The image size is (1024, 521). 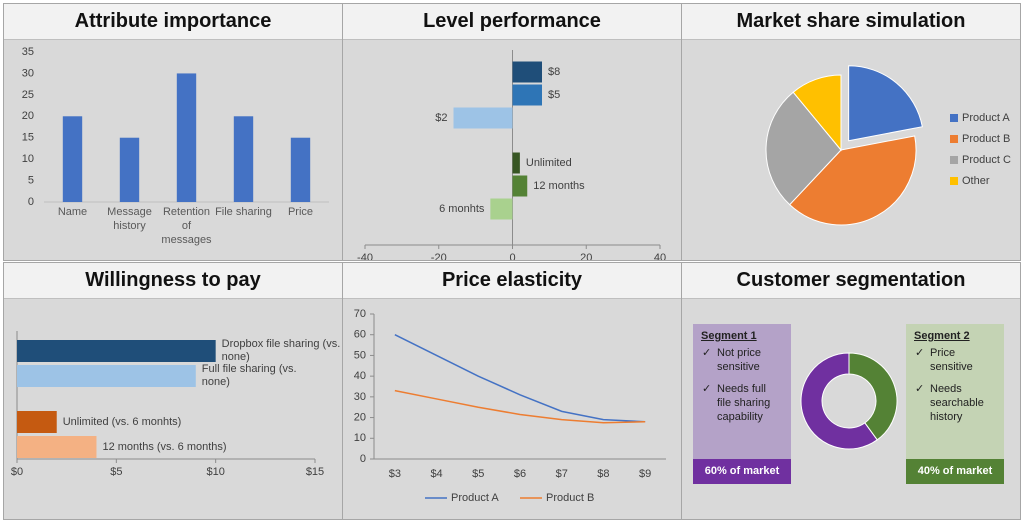 What do you see at coordinates (942, 336) in the screenshot?
I see `segment-title: Segment 2` at bounding box center [942, 336].